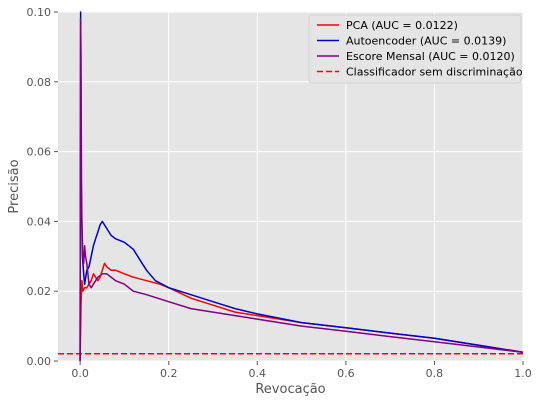  What do you see at coordinates (39, 291) in the screenshot?
I see `y-tick-label: 0.02` at bounding box center [39, 291].